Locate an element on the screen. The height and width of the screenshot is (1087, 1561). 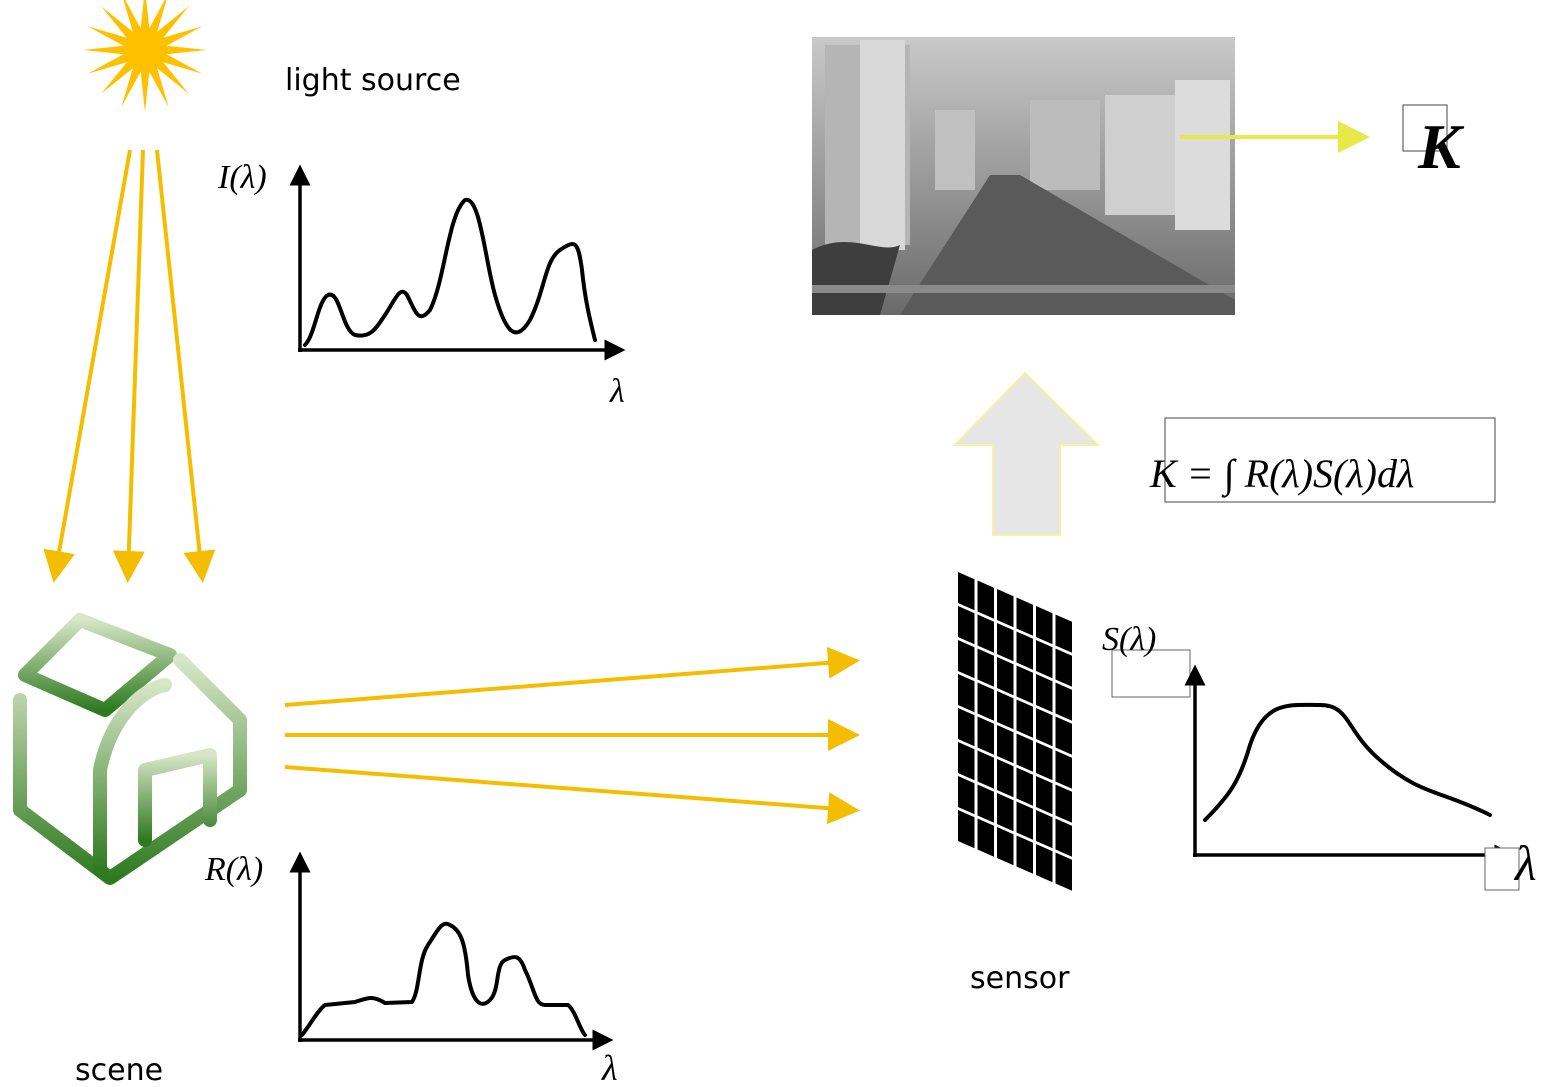
light-source-label: light source is located at coordinates (373, 80).